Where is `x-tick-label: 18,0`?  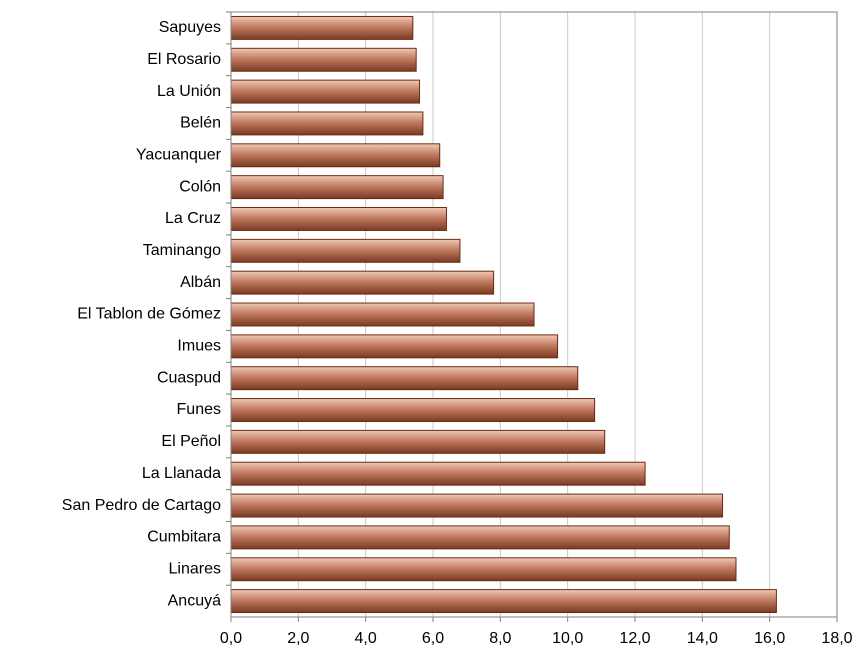 x-tick-label: 18,0 is located at coordinates (836, 638).